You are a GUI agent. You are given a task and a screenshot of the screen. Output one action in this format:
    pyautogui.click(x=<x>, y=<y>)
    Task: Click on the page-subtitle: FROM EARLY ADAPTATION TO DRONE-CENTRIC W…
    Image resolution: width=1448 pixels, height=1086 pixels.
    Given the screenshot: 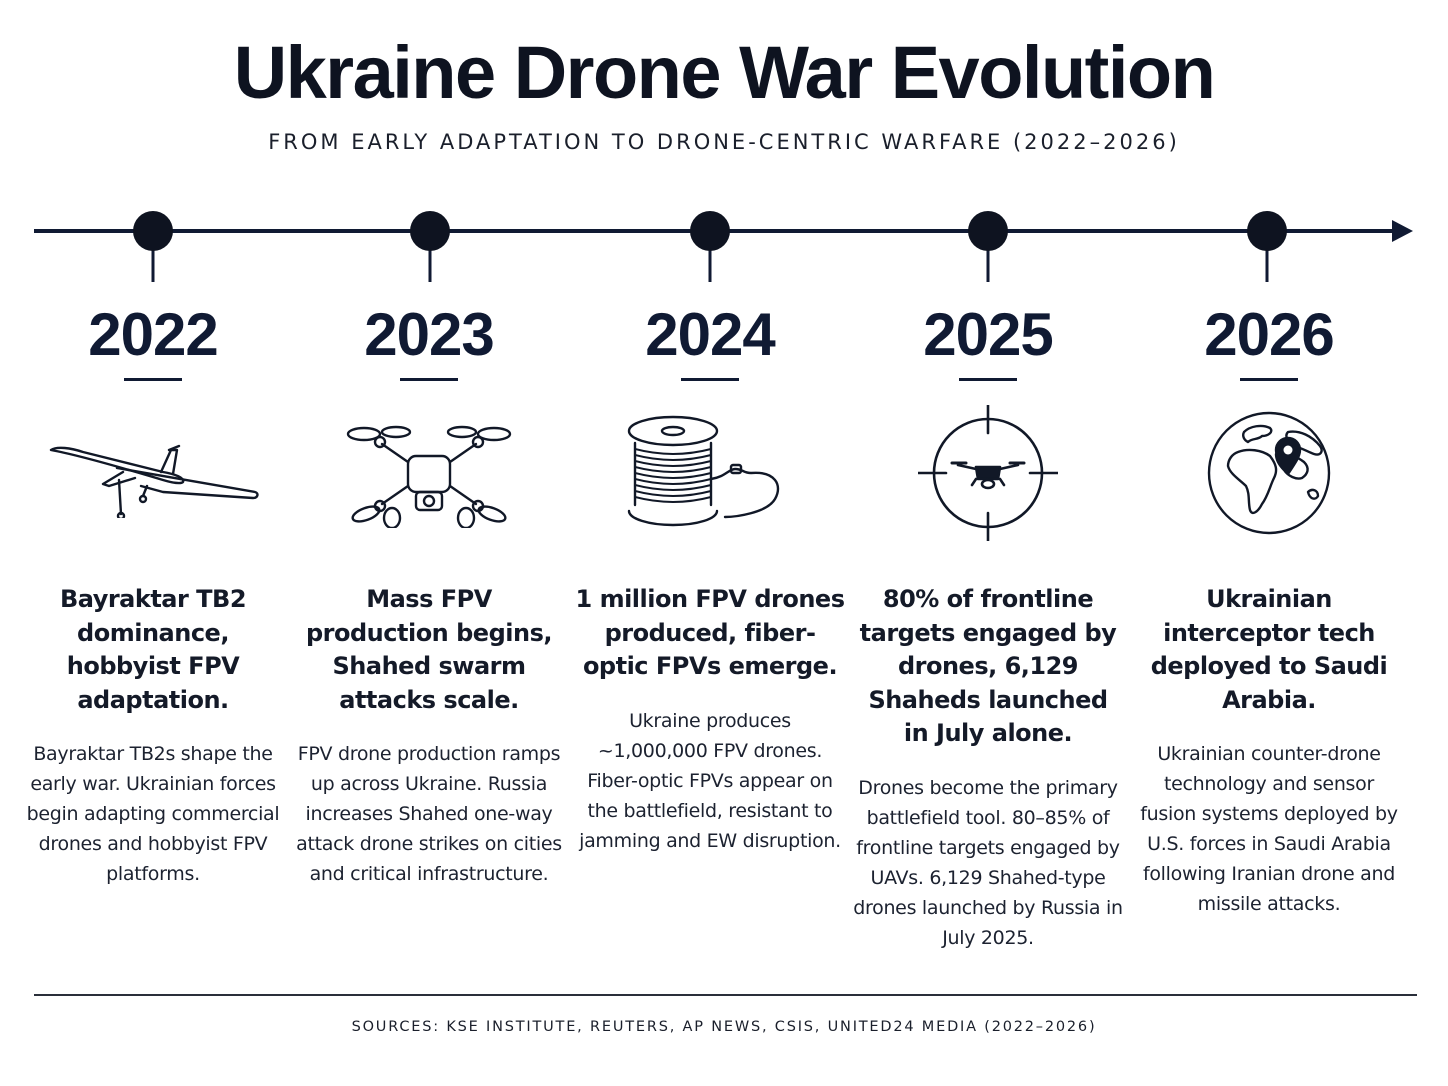 What is the action you would take?
    pyautogui.click(x=724, y=142)
    